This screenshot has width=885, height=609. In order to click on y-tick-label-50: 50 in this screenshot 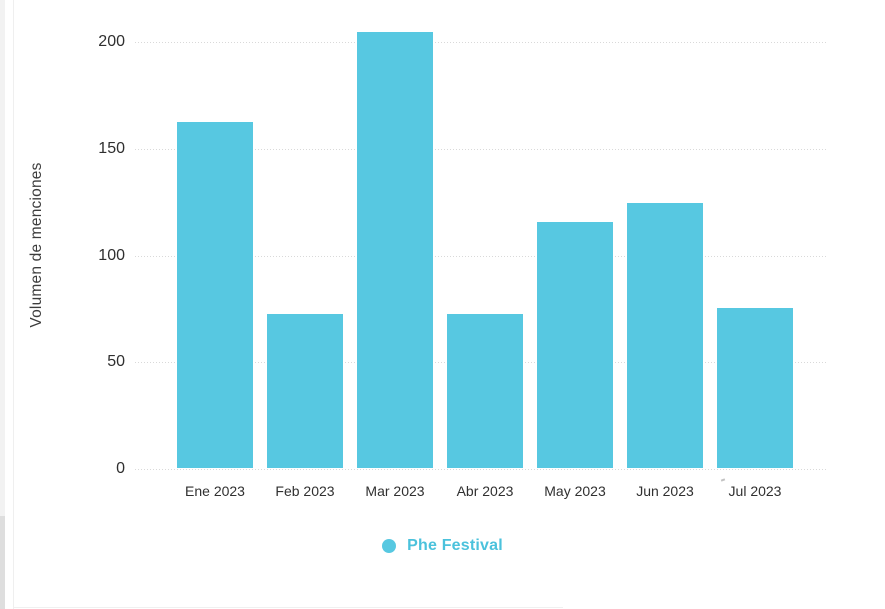, I will do `click(116, 362)`.